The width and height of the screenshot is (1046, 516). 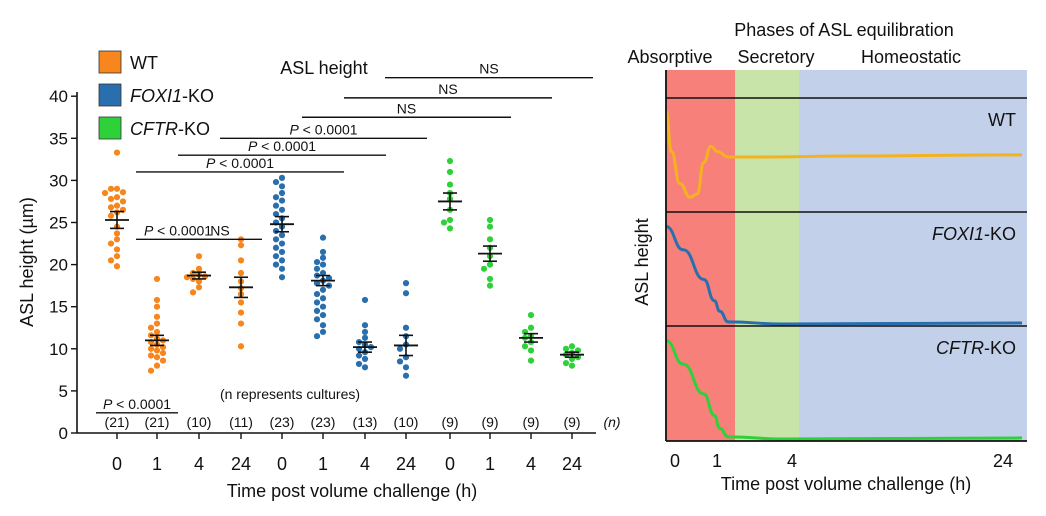 What do you see at coordinates (365, 385) in the screenshot?
I see `group-foxi1-4h: 4 (13)` at bounding box center [365, 385].